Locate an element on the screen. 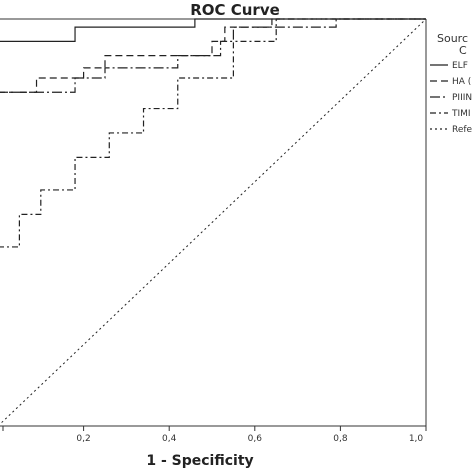  legend-entry-label: ELF is located at coordinates (460, 66).